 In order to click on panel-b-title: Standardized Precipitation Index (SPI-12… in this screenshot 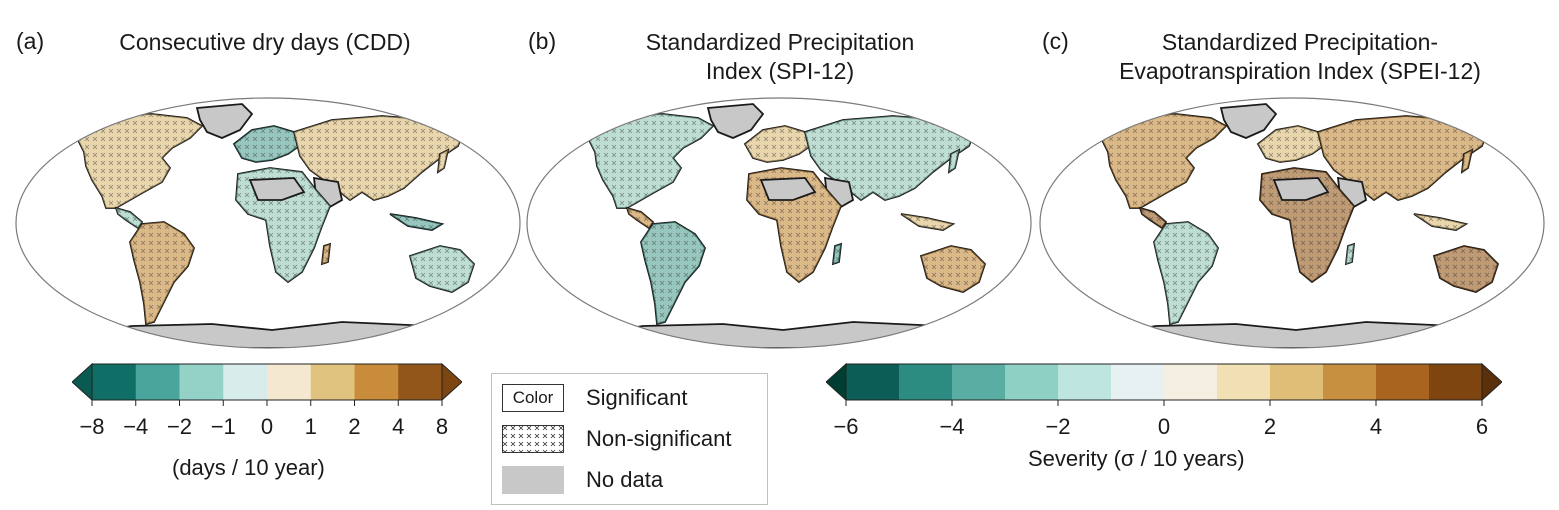, I will do `click(780, 57)`.